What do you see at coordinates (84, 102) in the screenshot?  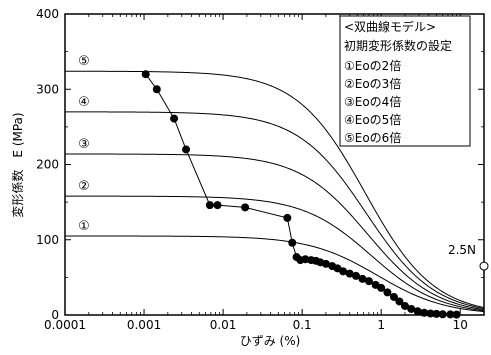 I see `curve-label-4: ④` at bounding box center [84, 102].